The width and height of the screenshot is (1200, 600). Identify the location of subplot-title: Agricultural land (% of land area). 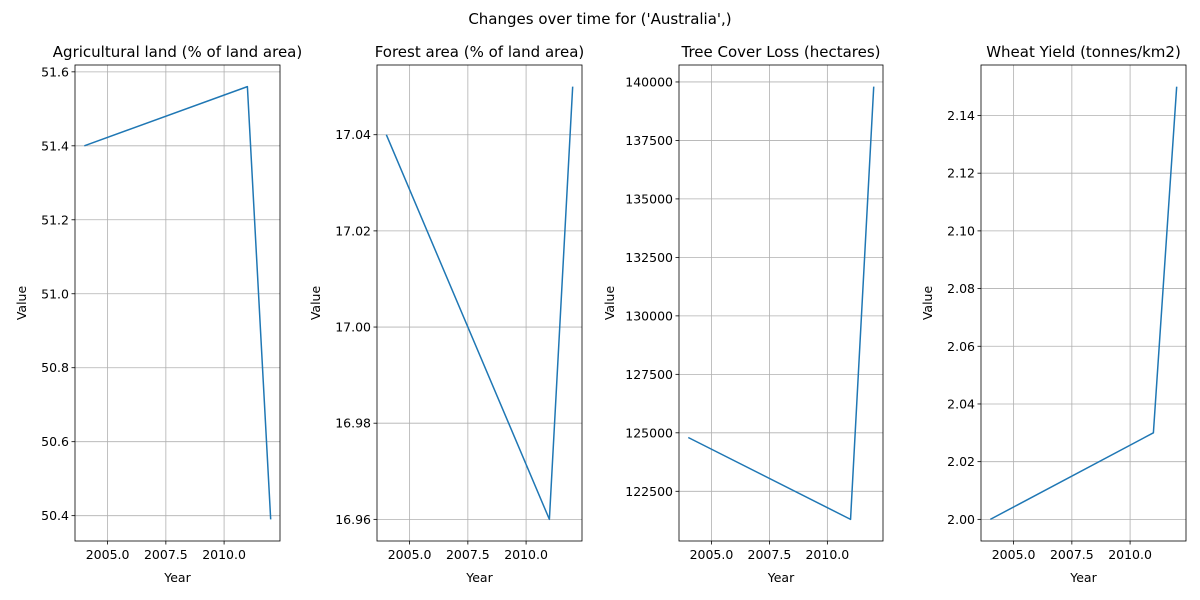
(177, 52).